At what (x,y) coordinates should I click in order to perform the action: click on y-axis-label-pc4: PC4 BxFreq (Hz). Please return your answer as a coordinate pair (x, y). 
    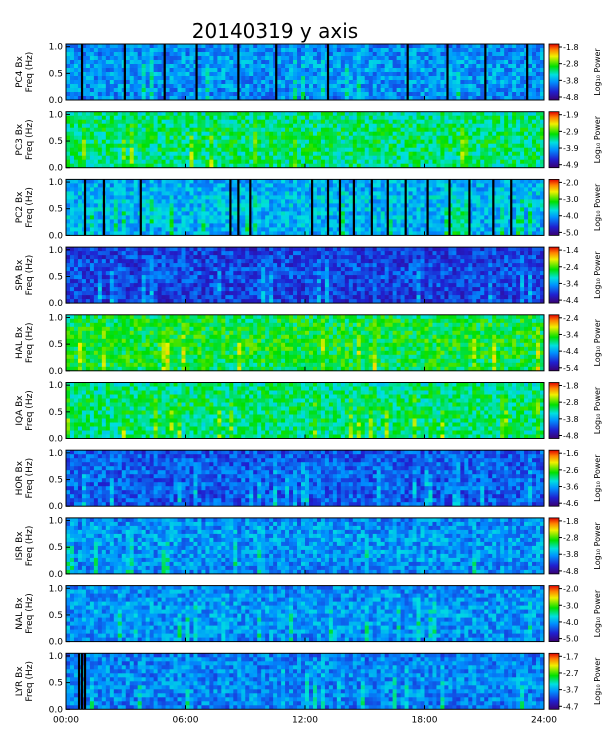
    Looking at the image, I should click on (25, 72).